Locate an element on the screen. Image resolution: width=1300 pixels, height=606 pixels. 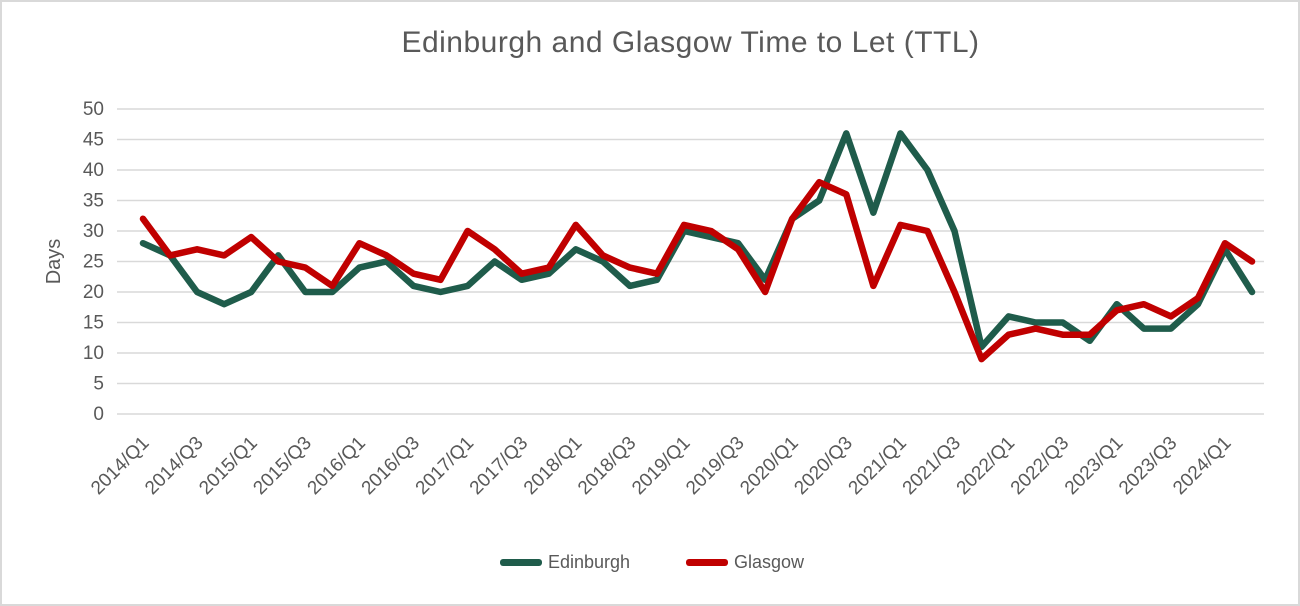
x-tick-label: 2019/Q1 is located at coordinates (661, 466).